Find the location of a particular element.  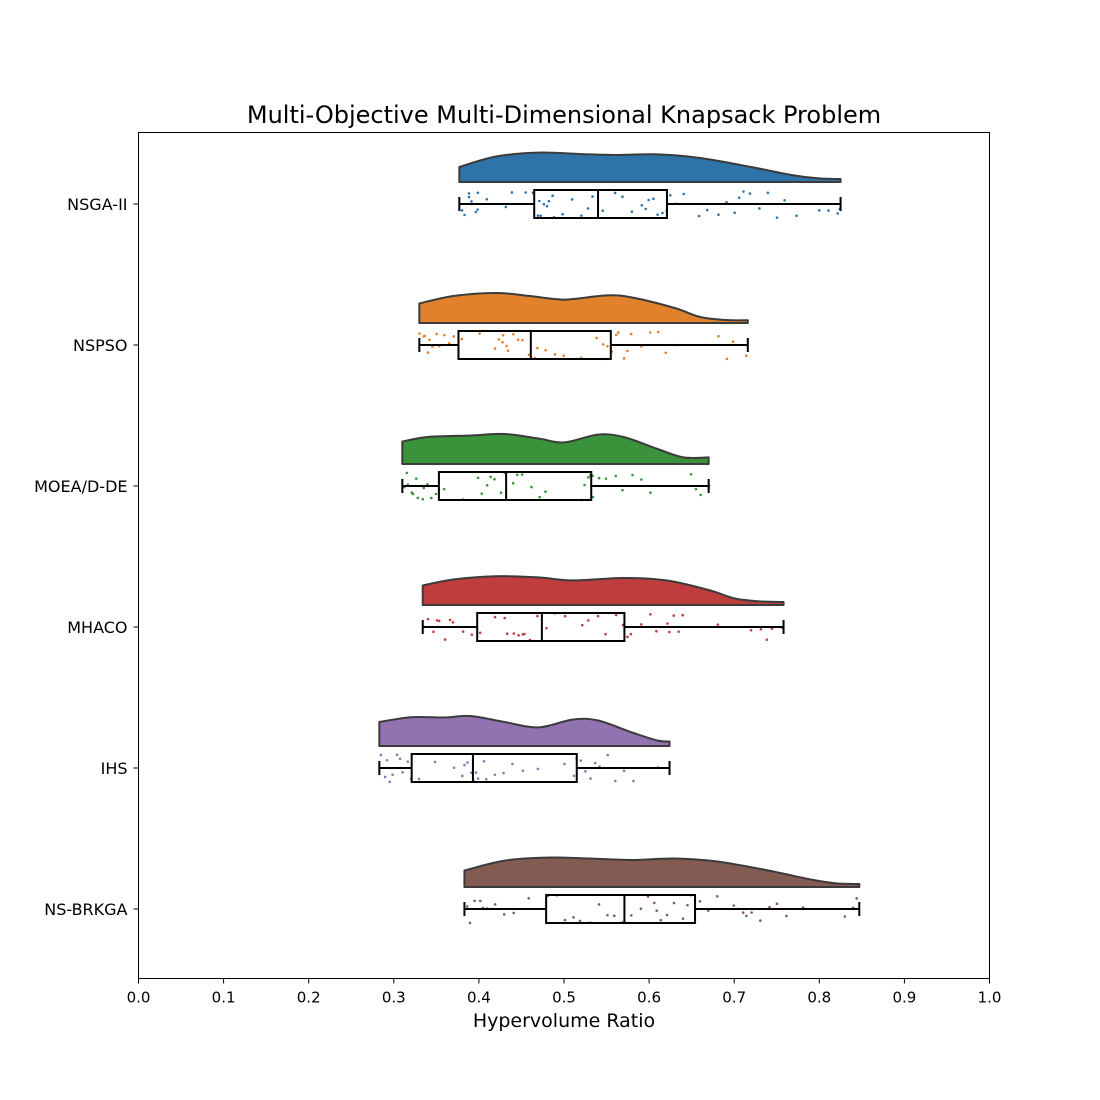

series-nsga-ii is located at coordinates (650, 185).